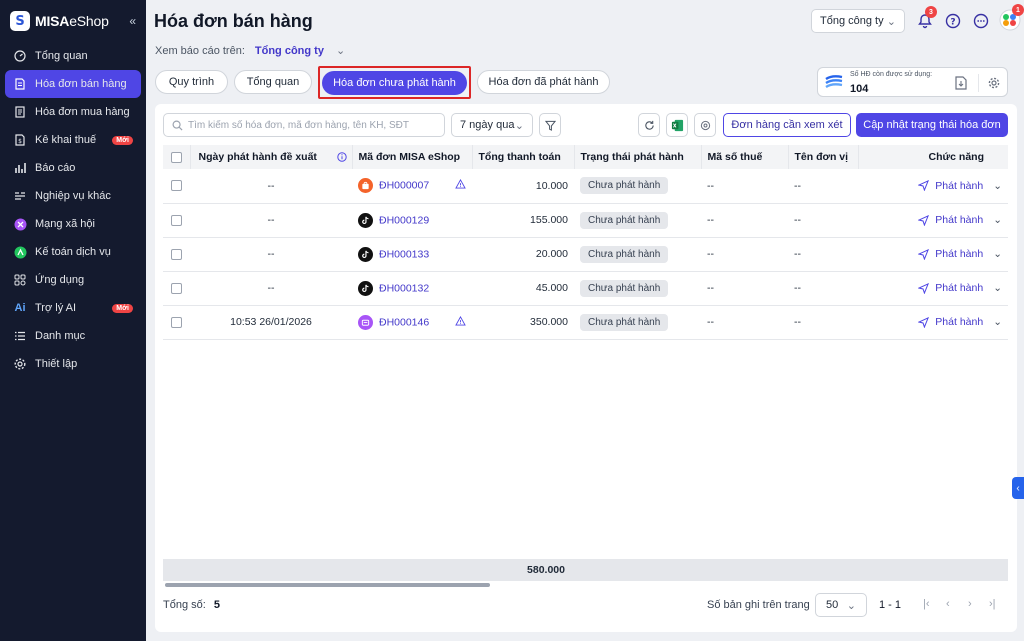 The width and height of the screenshot is (1024, 641). Describe the element at coordinates (184, 605) in the screenshot. I see `total-label: Tổng số:` at that location.